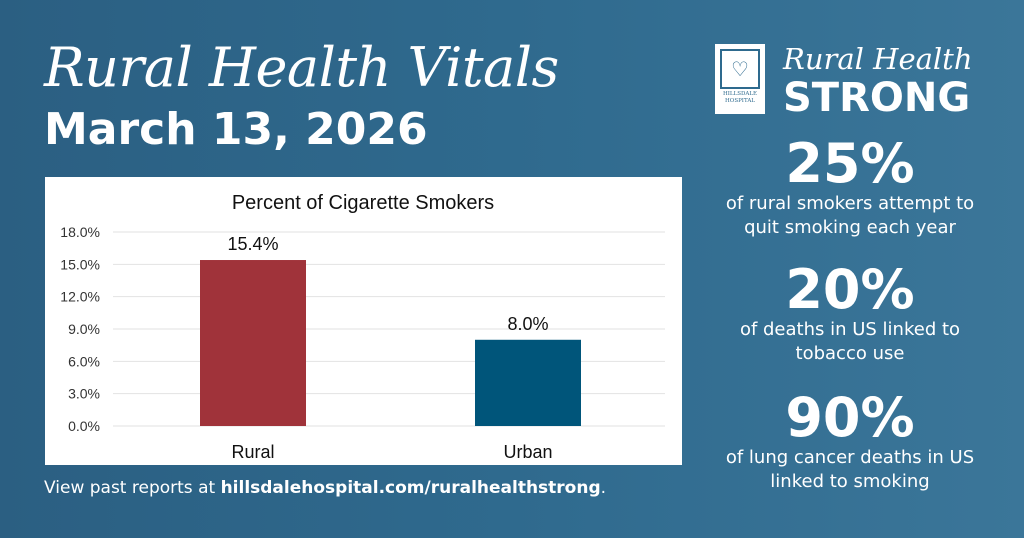 Image resolution: width=1024 pixels, height=538 pixels. What do you see at coordinates (740, 97) in the screenshot?
I see `logo-text: HILLSDALE HOSPITAL` at bounding box center [740, 97].